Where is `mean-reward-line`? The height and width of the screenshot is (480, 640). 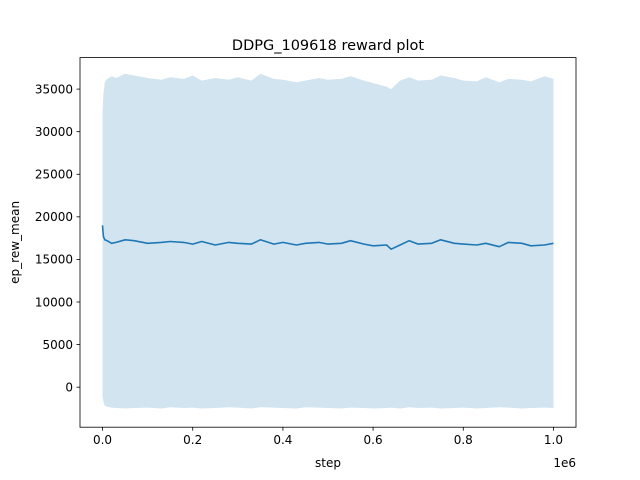 mean-reward-line is located at coordinates (327, 237).